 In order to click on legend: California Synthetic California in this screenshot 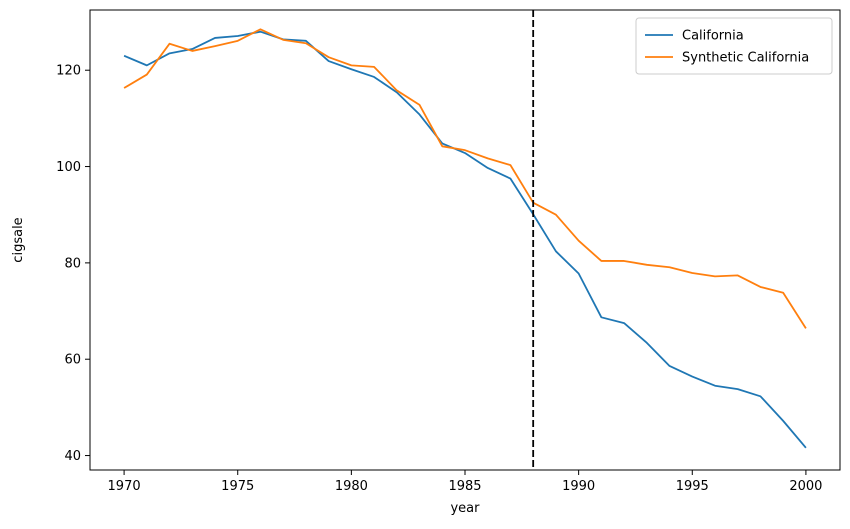, I will do `click(734, 46)`.